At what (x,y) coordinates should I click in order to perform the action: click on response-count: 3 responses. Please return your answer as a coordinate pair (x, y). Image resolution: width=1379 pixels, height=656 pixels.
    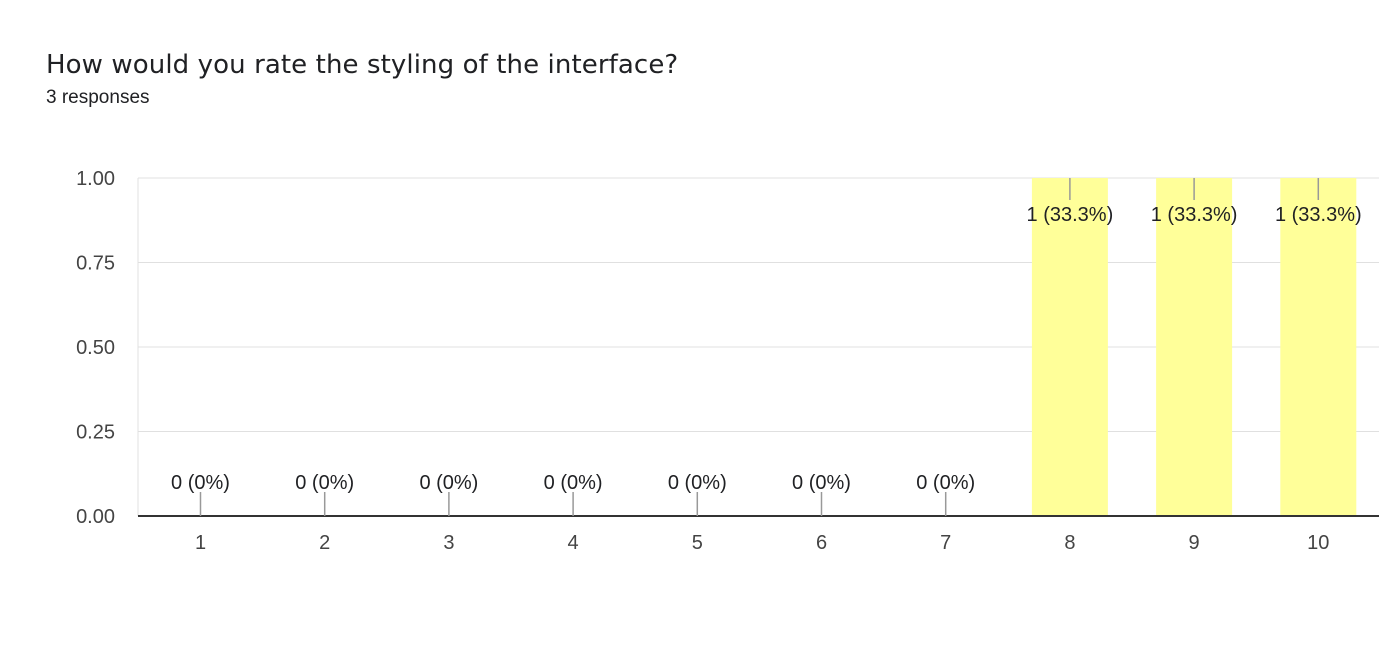
    Looking at the image, I should click on (98, 97).